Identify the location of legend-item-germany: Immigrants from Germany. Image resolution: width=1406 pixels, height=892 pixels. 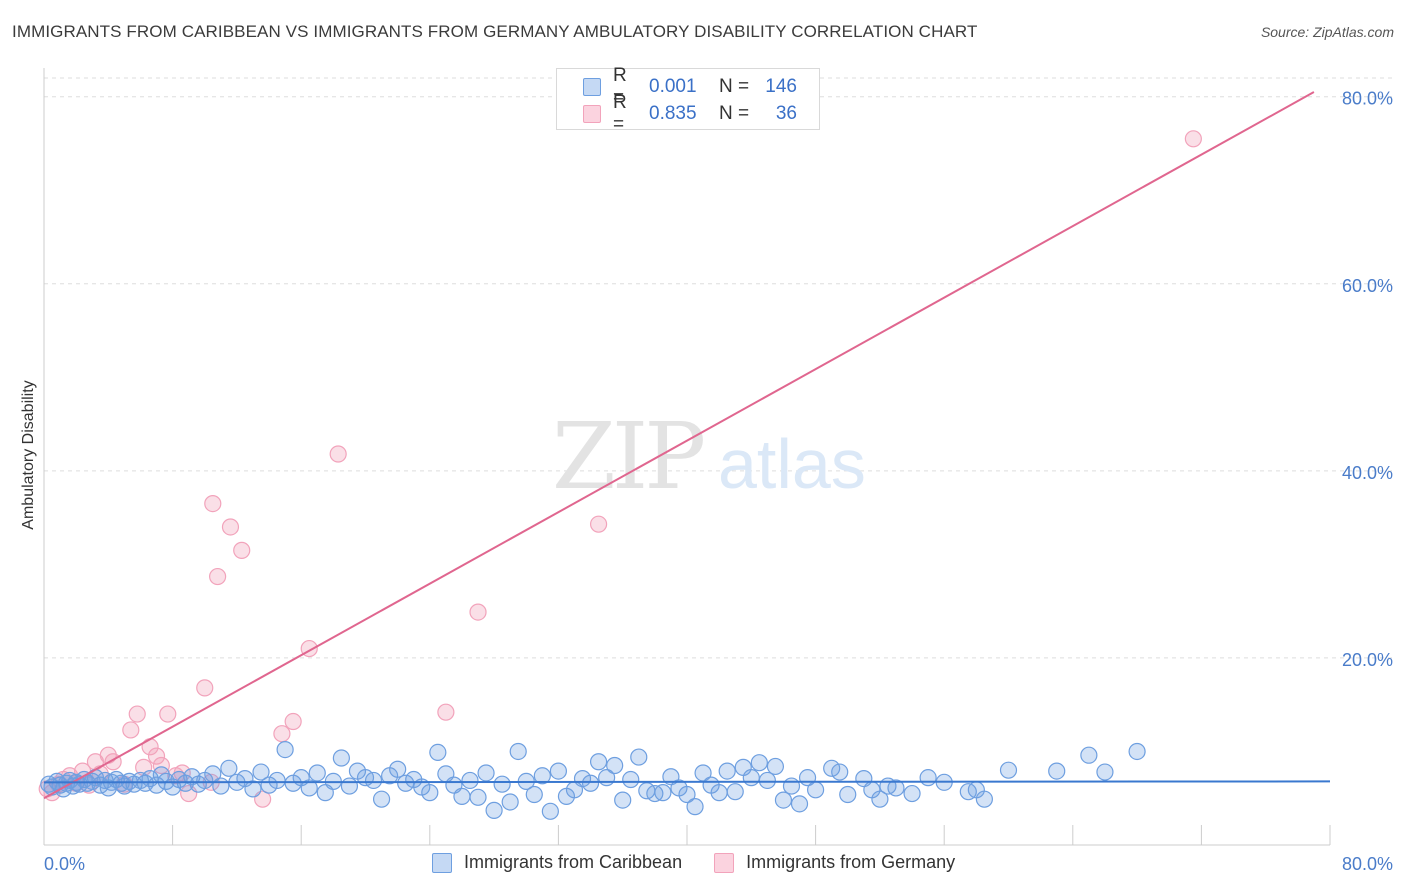
(834, 862).